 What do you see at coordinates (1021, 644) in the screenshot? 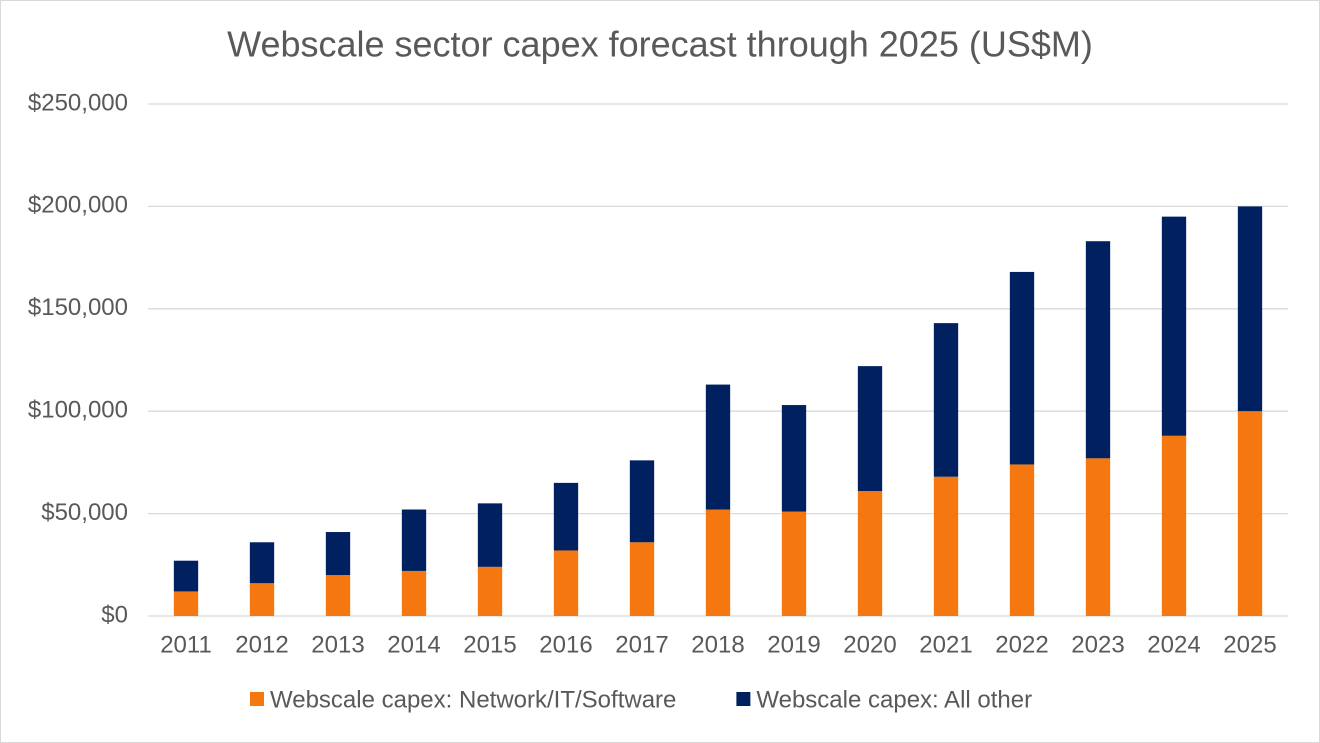
I see `x-tick-label: 2022` at bounding box center [1021, 644].